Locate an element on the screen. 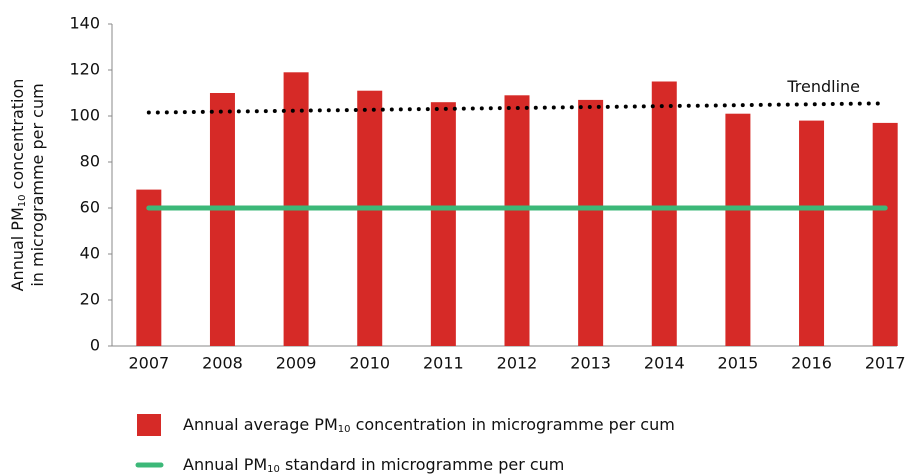  y-tick-label: 80 is located at coordinates (90, 161).